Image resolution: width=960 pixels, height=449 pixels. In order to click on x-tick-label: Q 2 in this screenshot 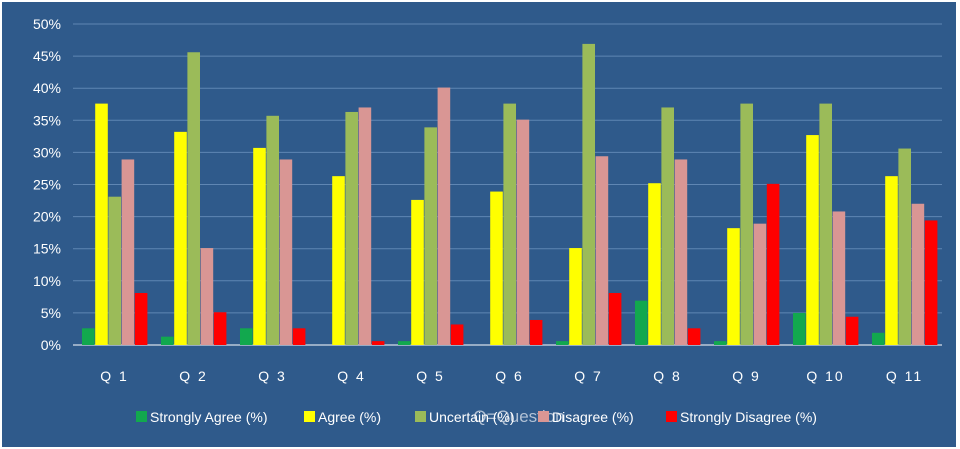, I will do `click(193, 376)`.